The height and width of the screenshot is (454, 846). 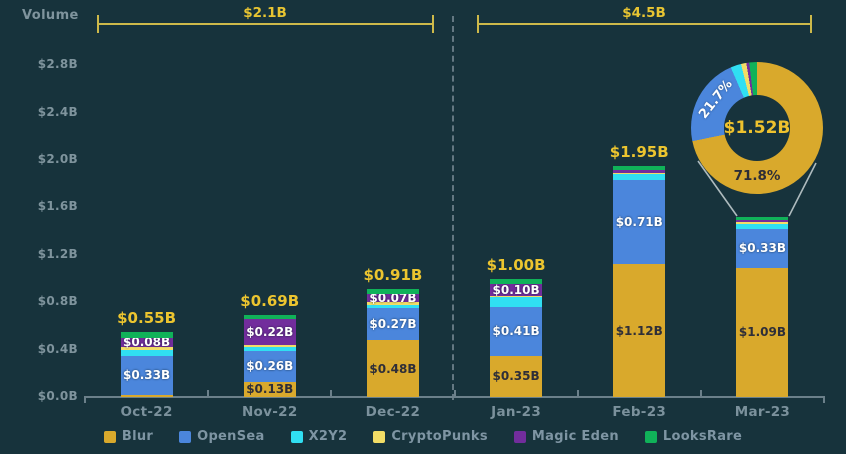 I want to click on x-label-dec-22: Dec-22, so click(x=393, y=412).